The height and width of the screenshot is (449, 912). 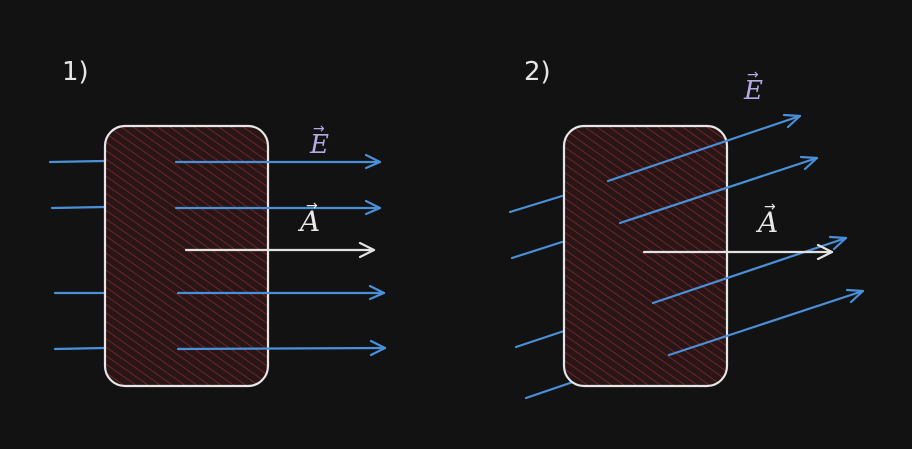 What do you see at coordinates (738, 252) in the screenshot?
I see `panel-2-area-vector-arrow` at bounding box center [738, 252].